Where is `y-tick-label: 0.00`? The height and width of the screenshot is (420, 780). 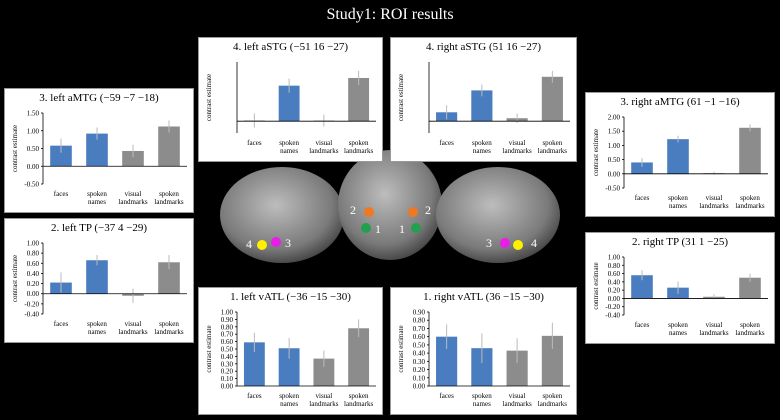
y-tick-label: 0.00 is located at coordinates (227, 387).